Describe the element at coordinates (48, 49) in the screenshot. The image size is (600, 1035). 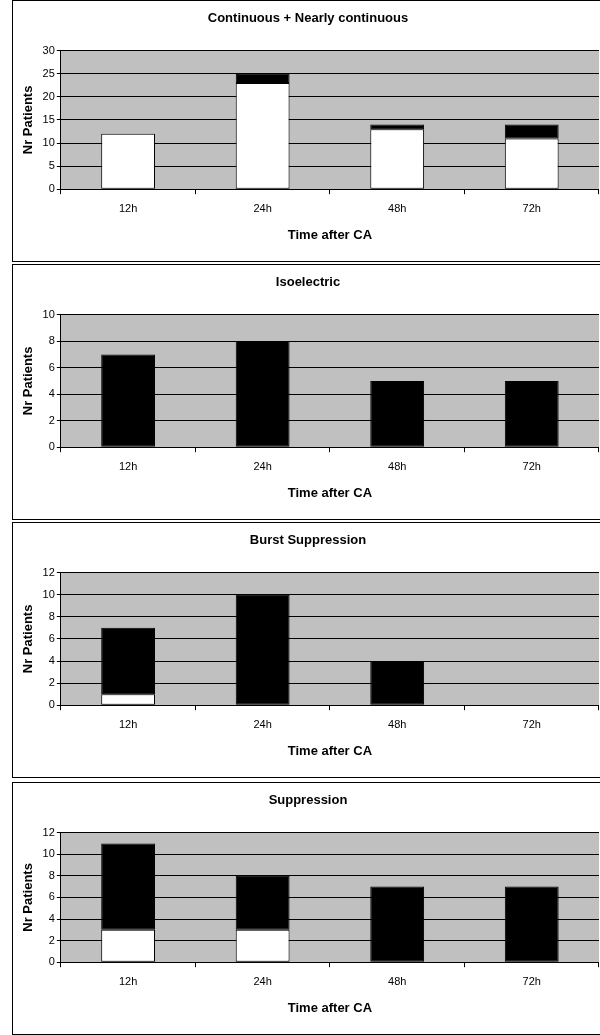
I see `y-tick-label: 30` at that location.